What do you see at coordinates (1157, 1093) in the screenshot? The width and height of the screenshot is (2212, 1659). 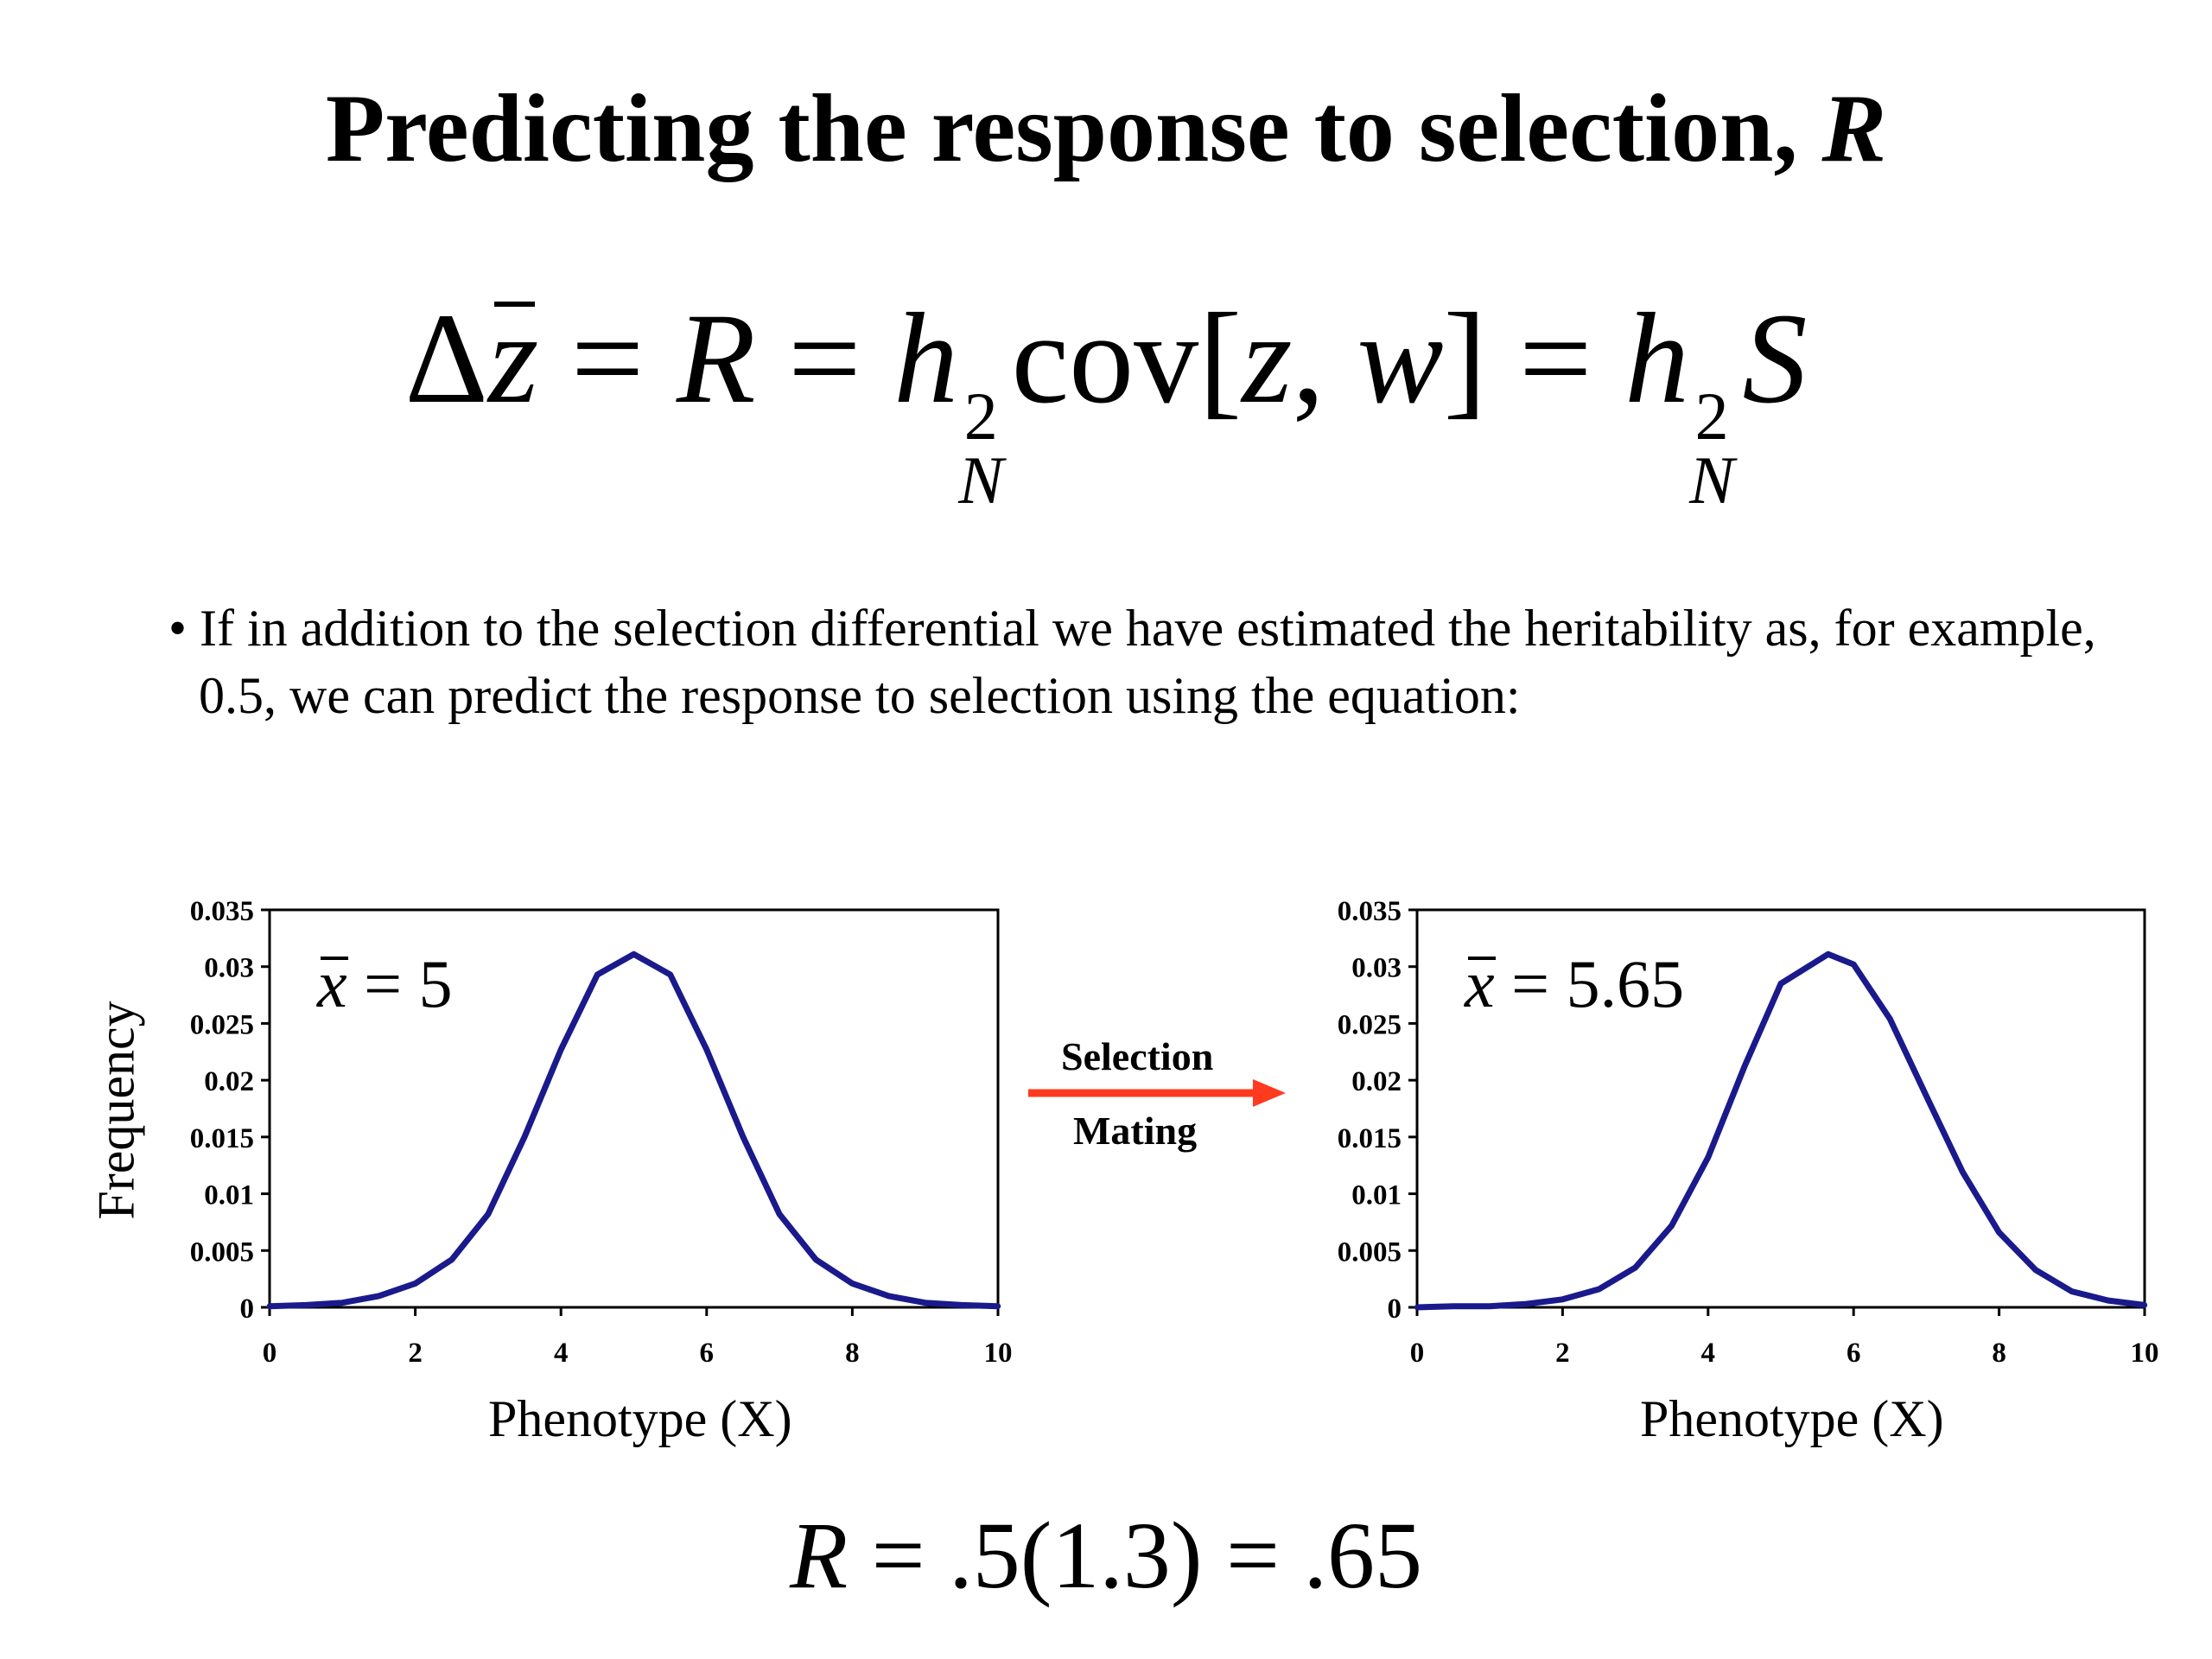 I see `selection-arrow` at bounding box center [1157, 1093].